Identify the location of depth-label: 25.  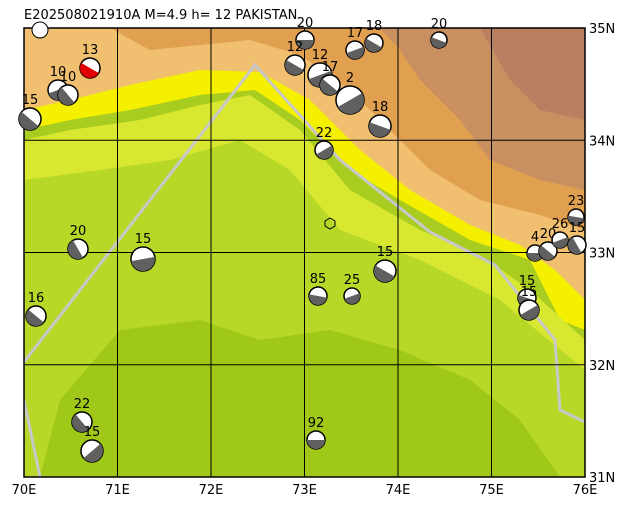
(352, 280).